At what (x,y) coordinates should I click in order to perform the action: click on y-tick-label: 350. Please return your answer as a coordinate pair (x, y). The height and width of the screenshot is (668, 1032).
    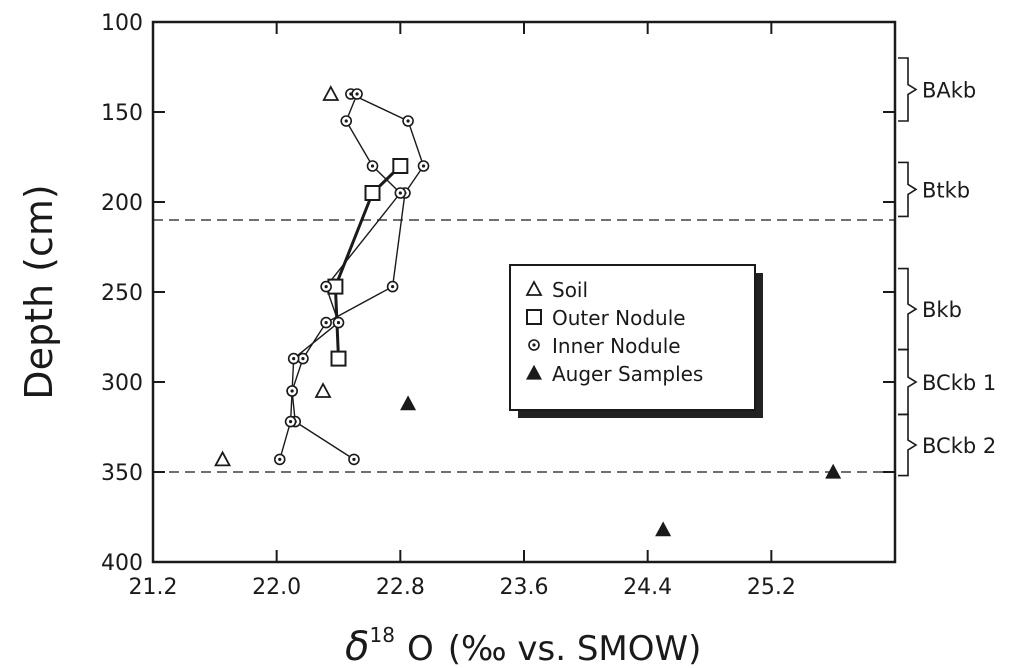
    Looking at the image, I should click on (122, 473).